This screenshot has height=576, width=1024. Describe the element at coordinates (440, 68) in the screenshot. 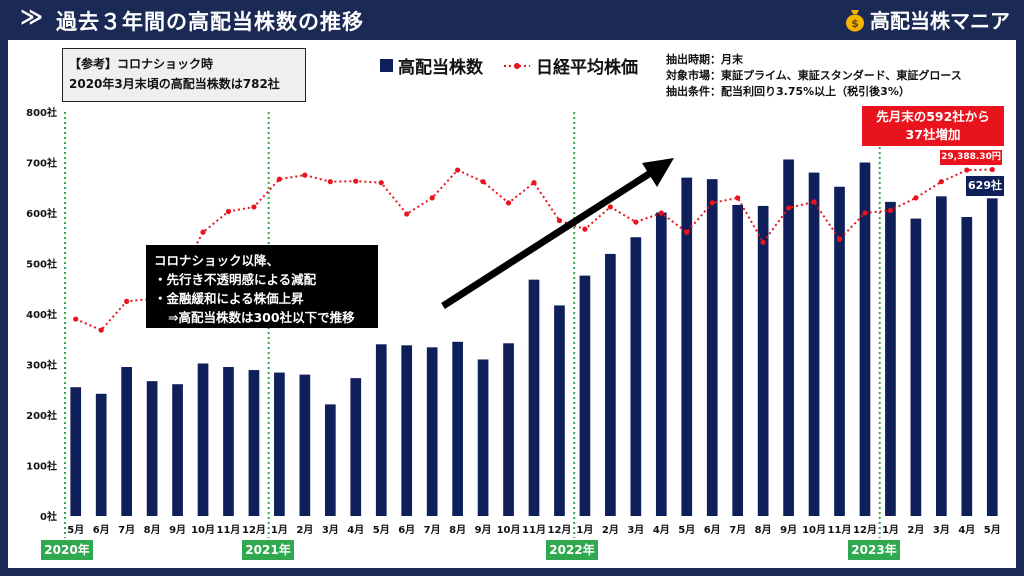

I see `legend-bar-label: 高配当株数` at that location.